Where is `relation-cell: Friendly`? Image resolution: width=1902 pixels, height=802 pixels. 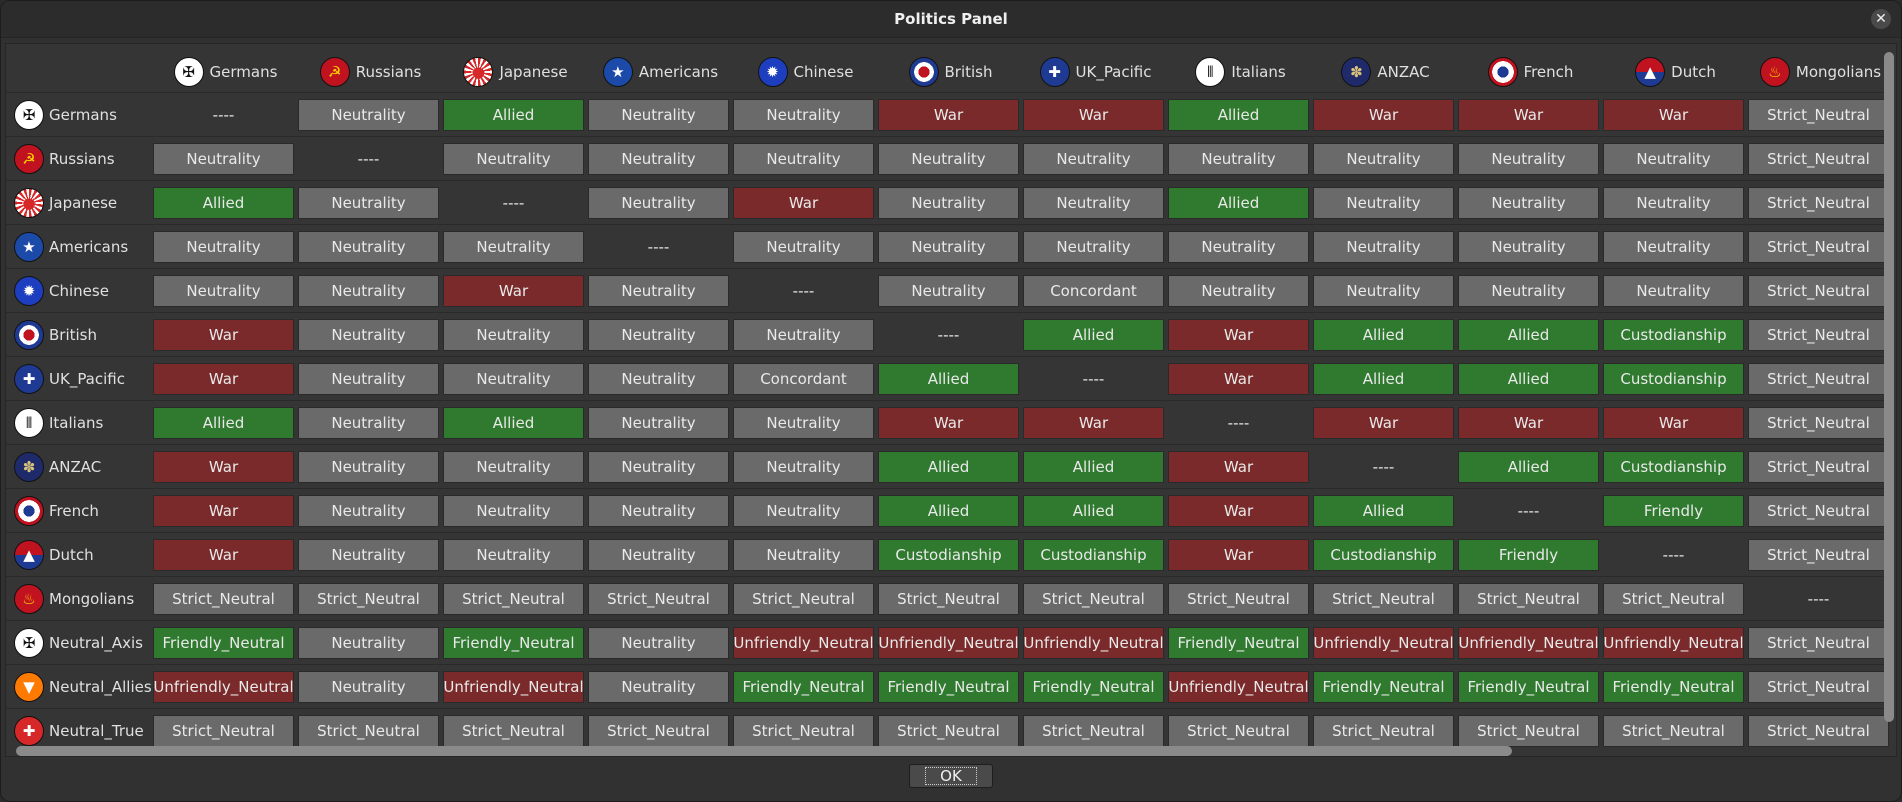
relation-cell: Friendly is located at coordinates (1673, 511).